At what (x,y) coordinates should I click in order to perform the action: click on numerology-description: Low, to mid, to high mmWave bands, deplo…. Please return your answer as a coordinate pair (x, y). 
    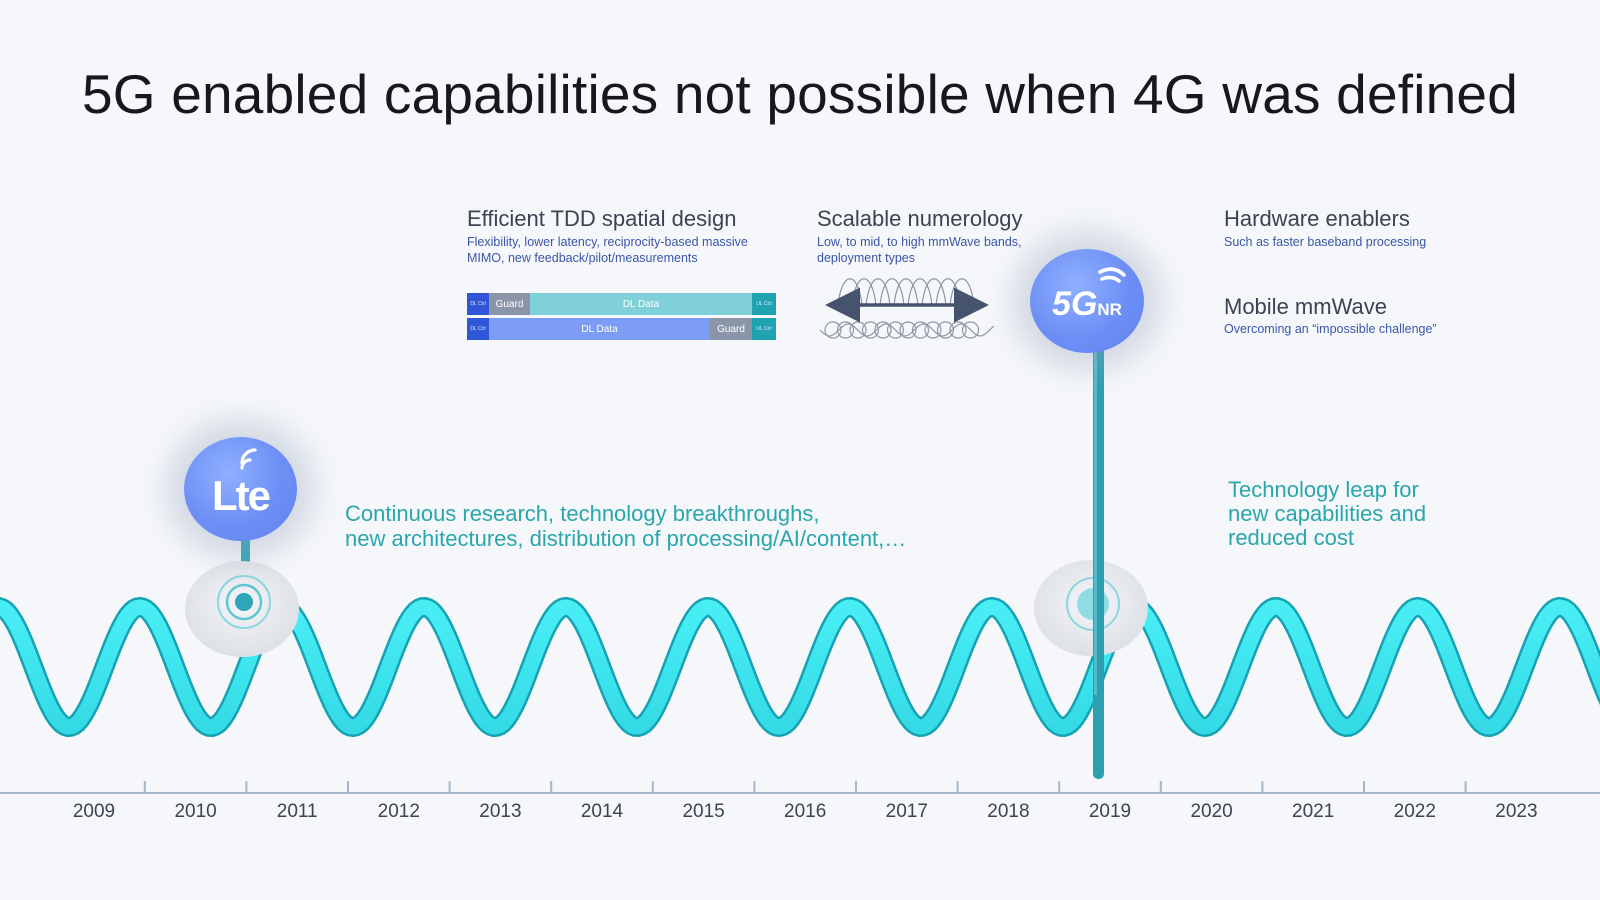
    Looking at the image, I should click on (919, 250).